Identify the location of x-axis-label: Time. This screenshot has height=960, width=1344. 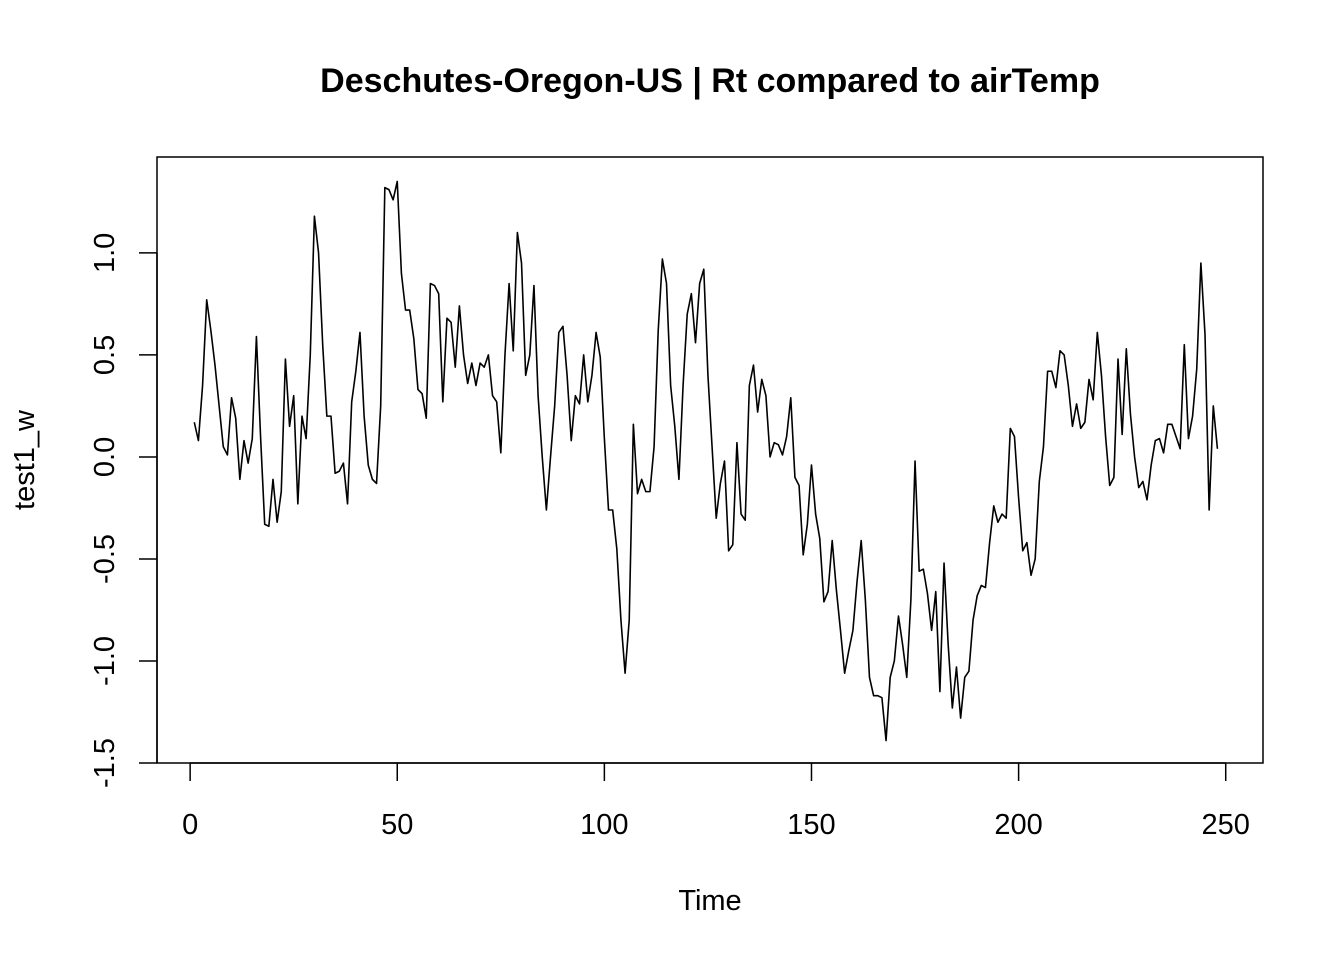
(709, 901).